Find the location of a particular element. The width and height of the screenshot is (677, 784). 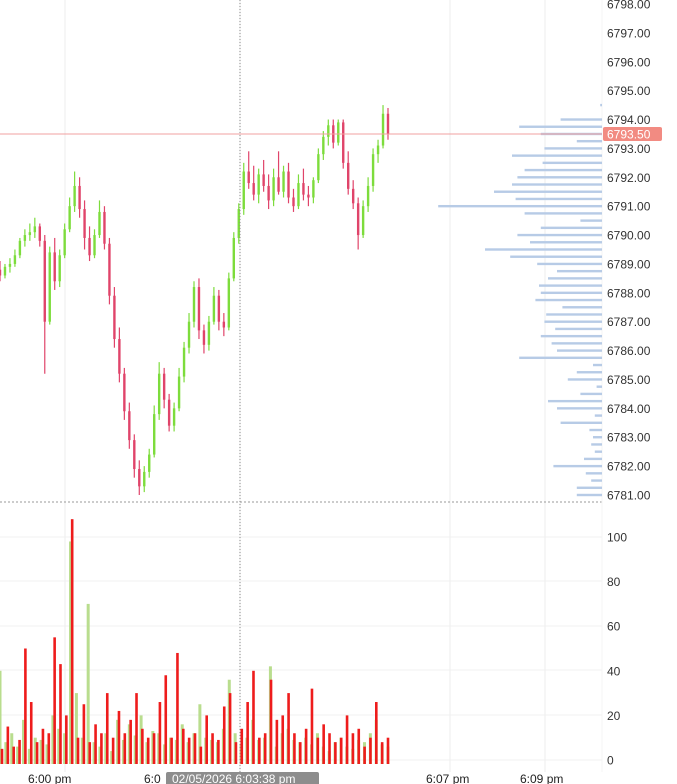

price-tick-label: 6788.00 is located at coordinates (629, 293).